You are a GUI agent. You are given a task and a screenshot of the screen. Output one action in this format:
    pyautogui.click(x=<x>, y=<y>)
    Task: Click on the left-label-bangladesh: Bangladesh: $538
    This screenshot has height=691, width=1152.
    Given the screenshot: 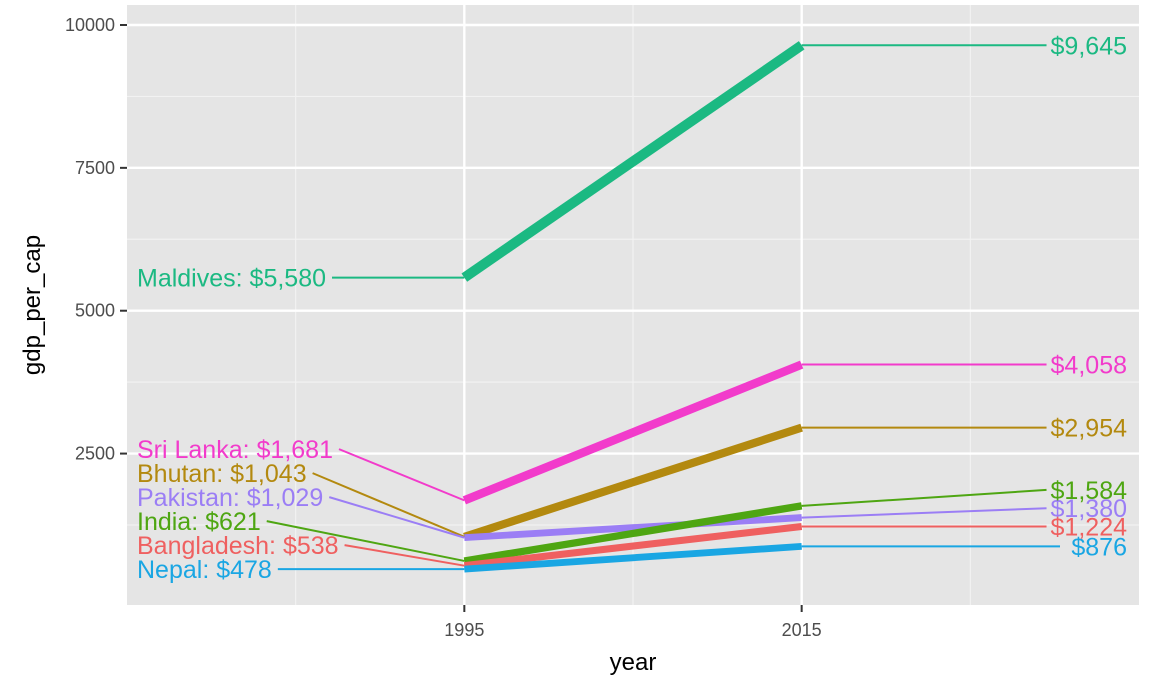 What is the action you would take?
    pyautogui.click(x=238, y=546)
    